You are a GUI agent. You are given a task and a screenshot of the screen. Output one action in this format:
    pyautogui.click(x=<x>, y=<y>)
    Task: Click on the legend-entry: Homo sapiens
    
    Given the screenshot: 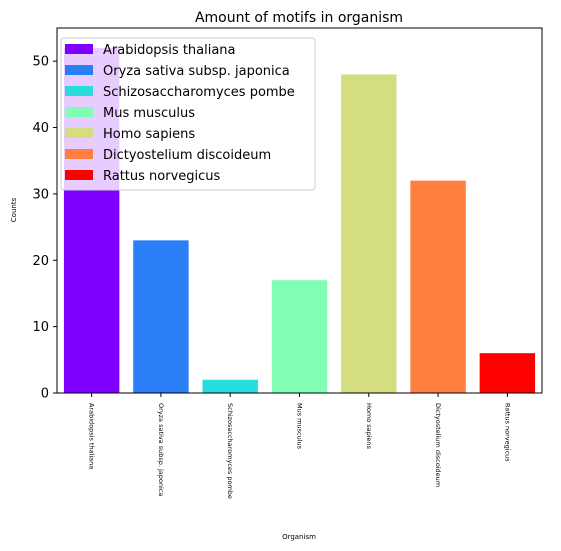 What is the action you would take?
    pyautogui.click(x=149, y=134)
    